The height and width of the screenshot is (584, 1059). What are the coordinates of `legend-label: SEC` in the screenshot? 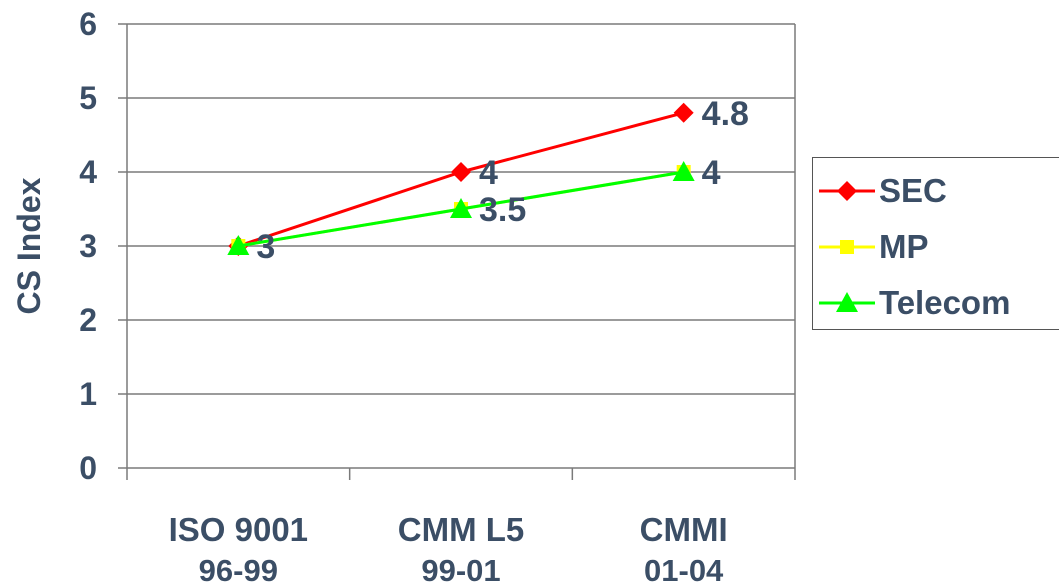 It's located at (913, 190).